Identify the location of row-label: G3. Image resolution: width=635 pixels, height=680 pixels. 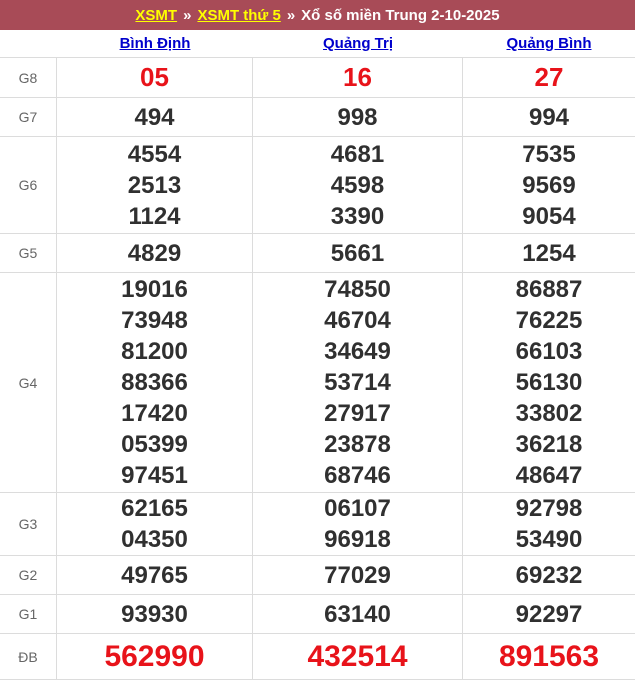
(28, 524).